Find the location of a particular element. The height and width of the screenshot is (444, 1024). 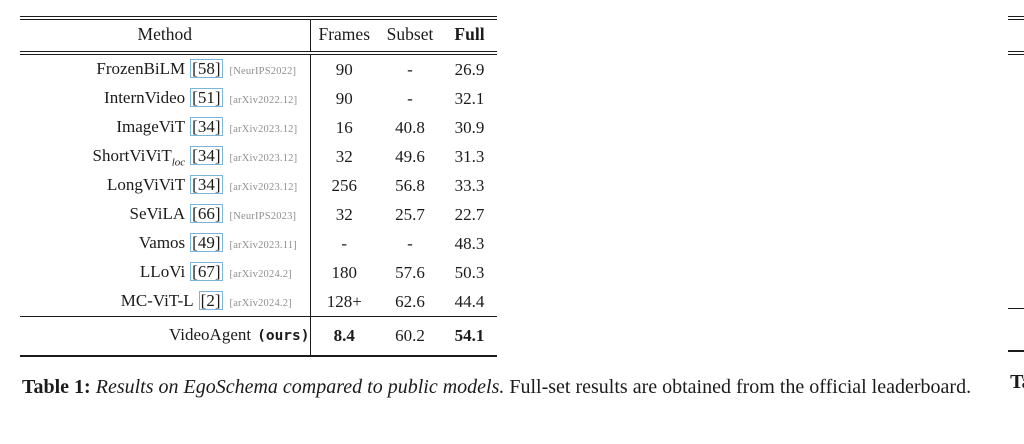

method-name: LLoVi is located at coordinates (162, 271).